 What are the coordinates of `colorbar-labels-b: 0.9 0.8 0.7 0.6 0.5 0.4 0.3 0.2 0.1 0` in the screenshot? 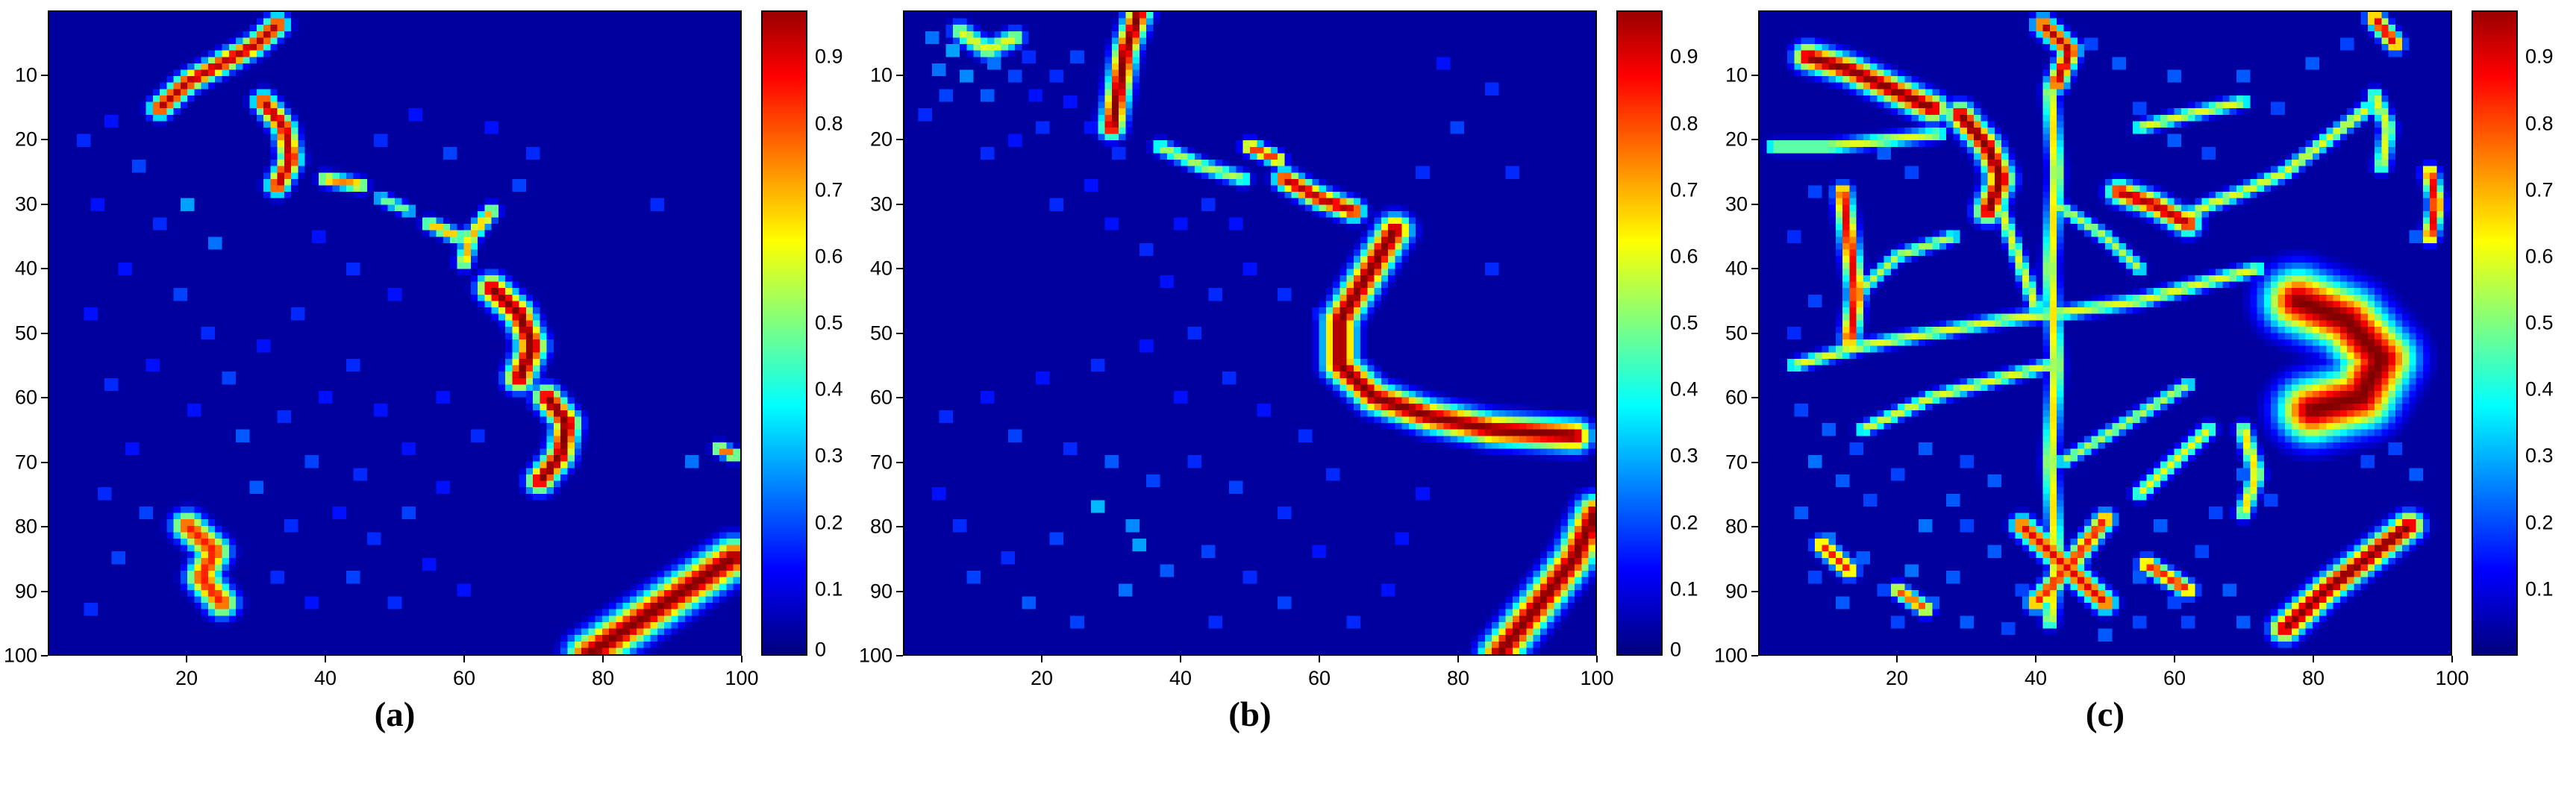 It's located at (1688, 334).